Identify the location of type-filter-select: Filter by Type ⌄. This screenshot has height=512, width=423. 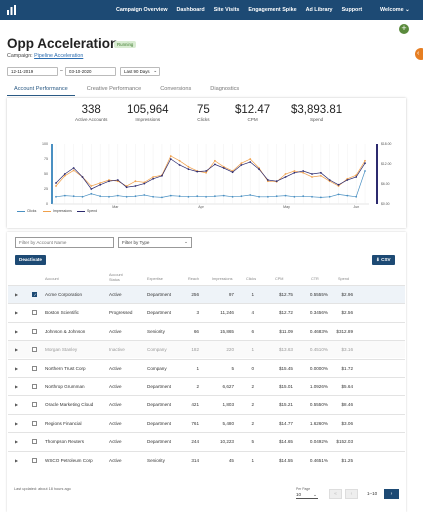
(155, 242).